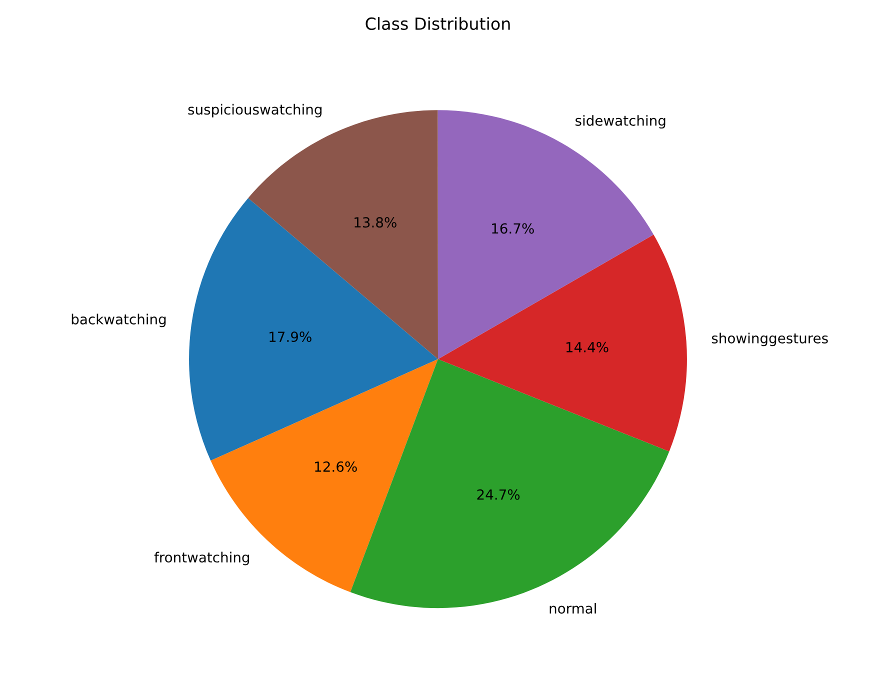  What do you see at coordinates (573, 608) in the screenshot?
I see `slice-label: normal` at bounding box center [573, 608].